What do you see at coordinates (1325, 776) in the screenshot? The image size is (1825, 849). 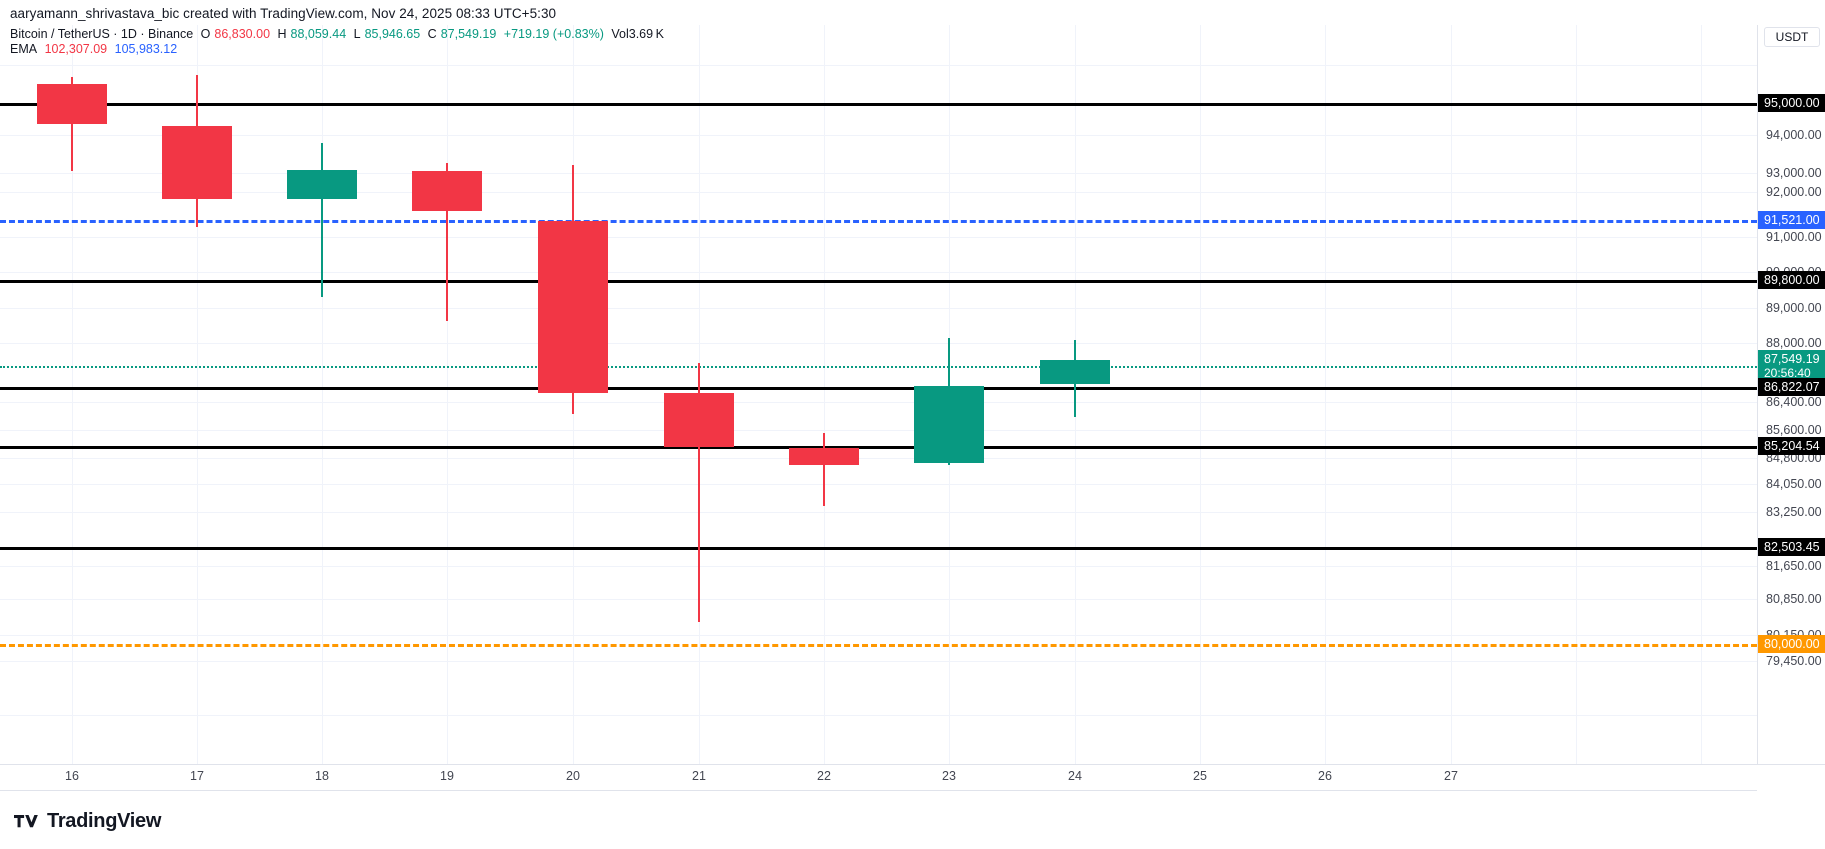 I see `time-tick-label: 26` at bounding box center [1325, 776].